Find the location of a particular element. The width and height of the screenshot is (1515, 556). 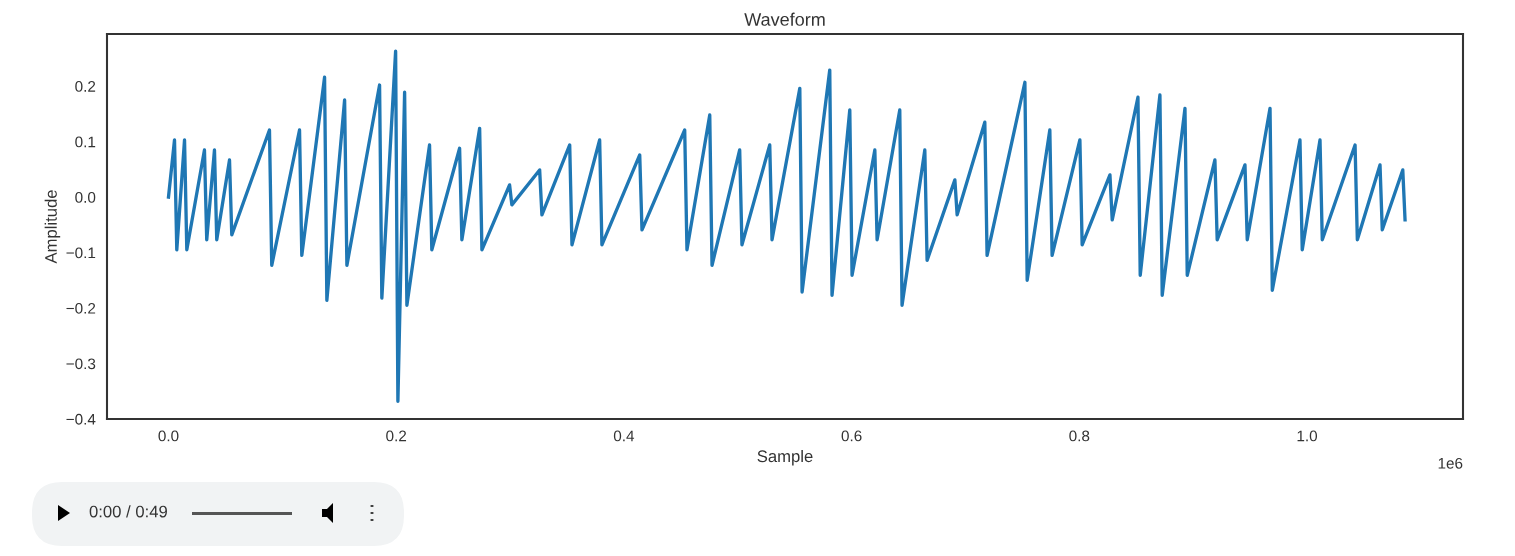

y-tick-label: 0.2 is located at coordinates (85, 86).